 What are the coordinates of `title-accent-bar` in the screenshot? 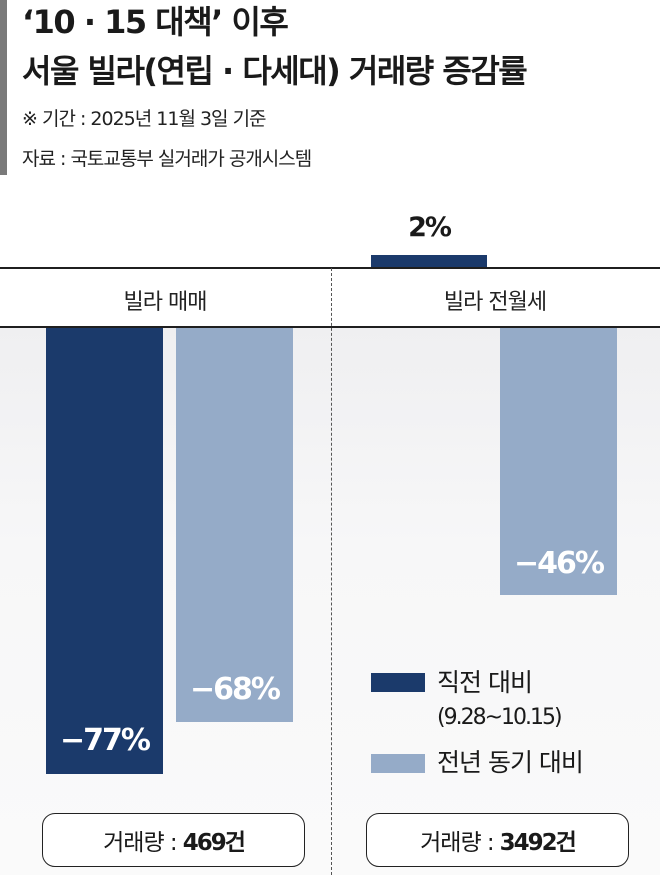 It's located at (3, 87).